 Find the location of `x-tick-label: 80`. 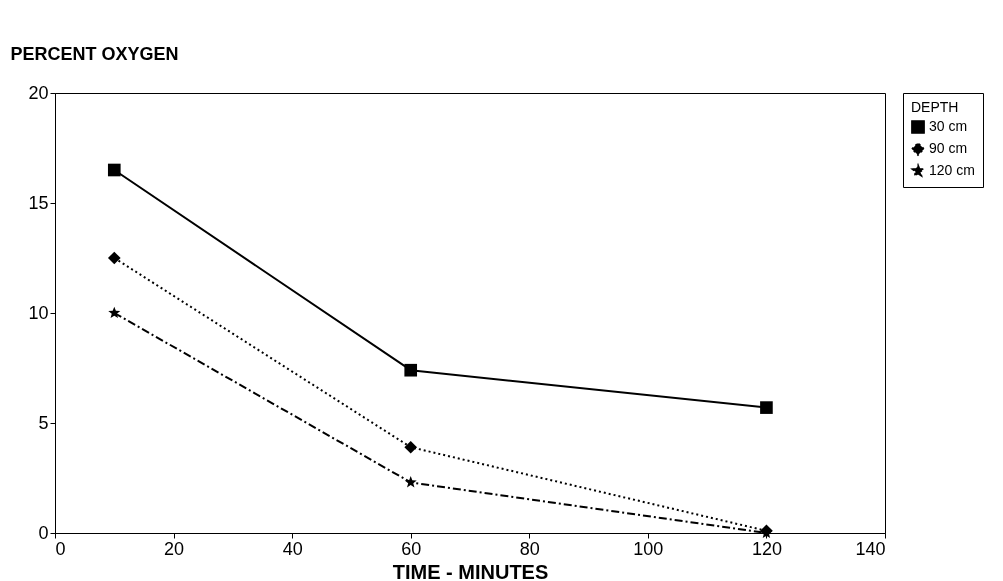

x-tick-label: 80 is located at coordinates (529, 548).